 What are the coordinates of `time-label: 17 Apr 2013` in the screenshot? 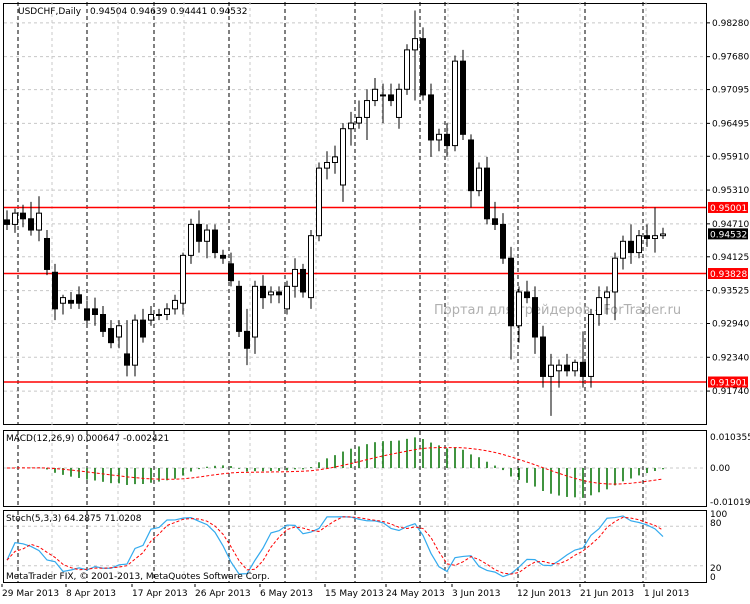 It's located at (160, 594).